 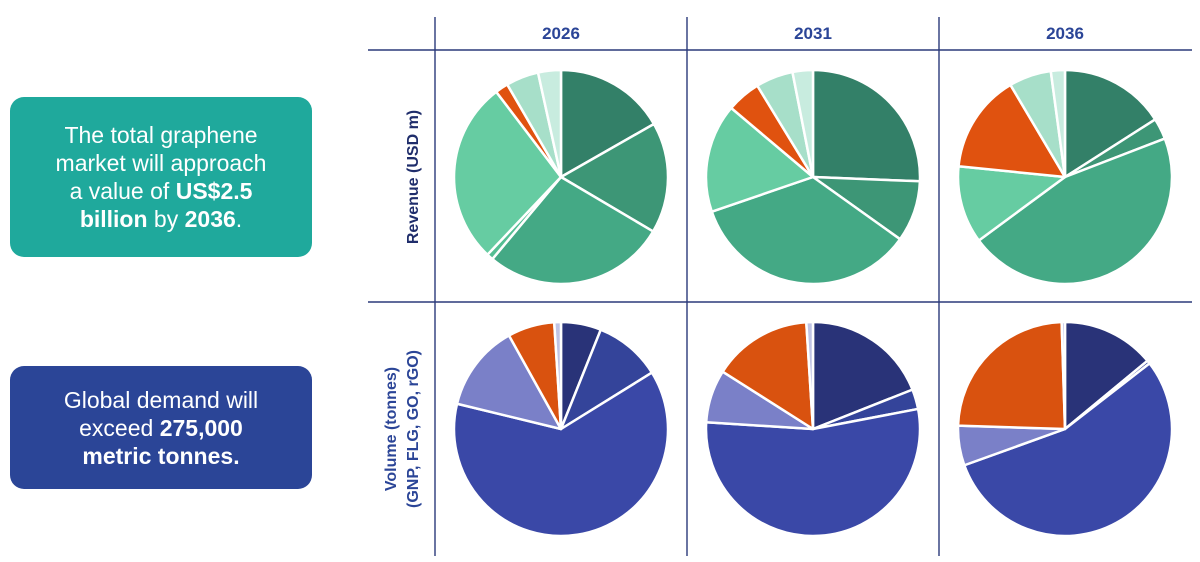 What do you see at coordinates (1065, 33) in the screenshot?
I see `column-header-2036: 2036` at bounding box center [1065, 33].